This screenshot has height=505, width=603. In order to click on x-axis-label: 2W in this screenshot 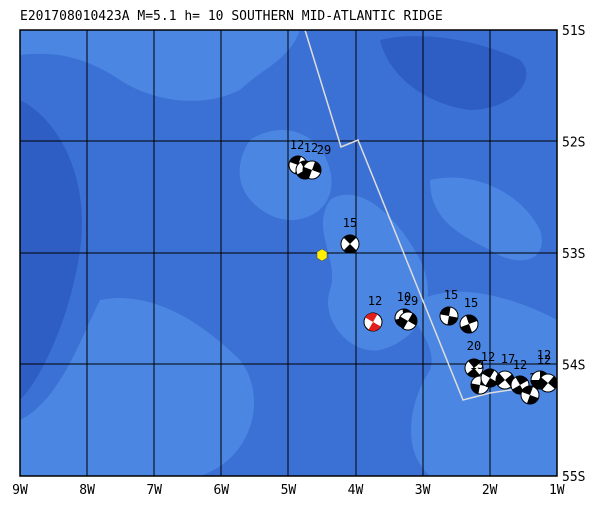, I will do `click(490, 490)`.